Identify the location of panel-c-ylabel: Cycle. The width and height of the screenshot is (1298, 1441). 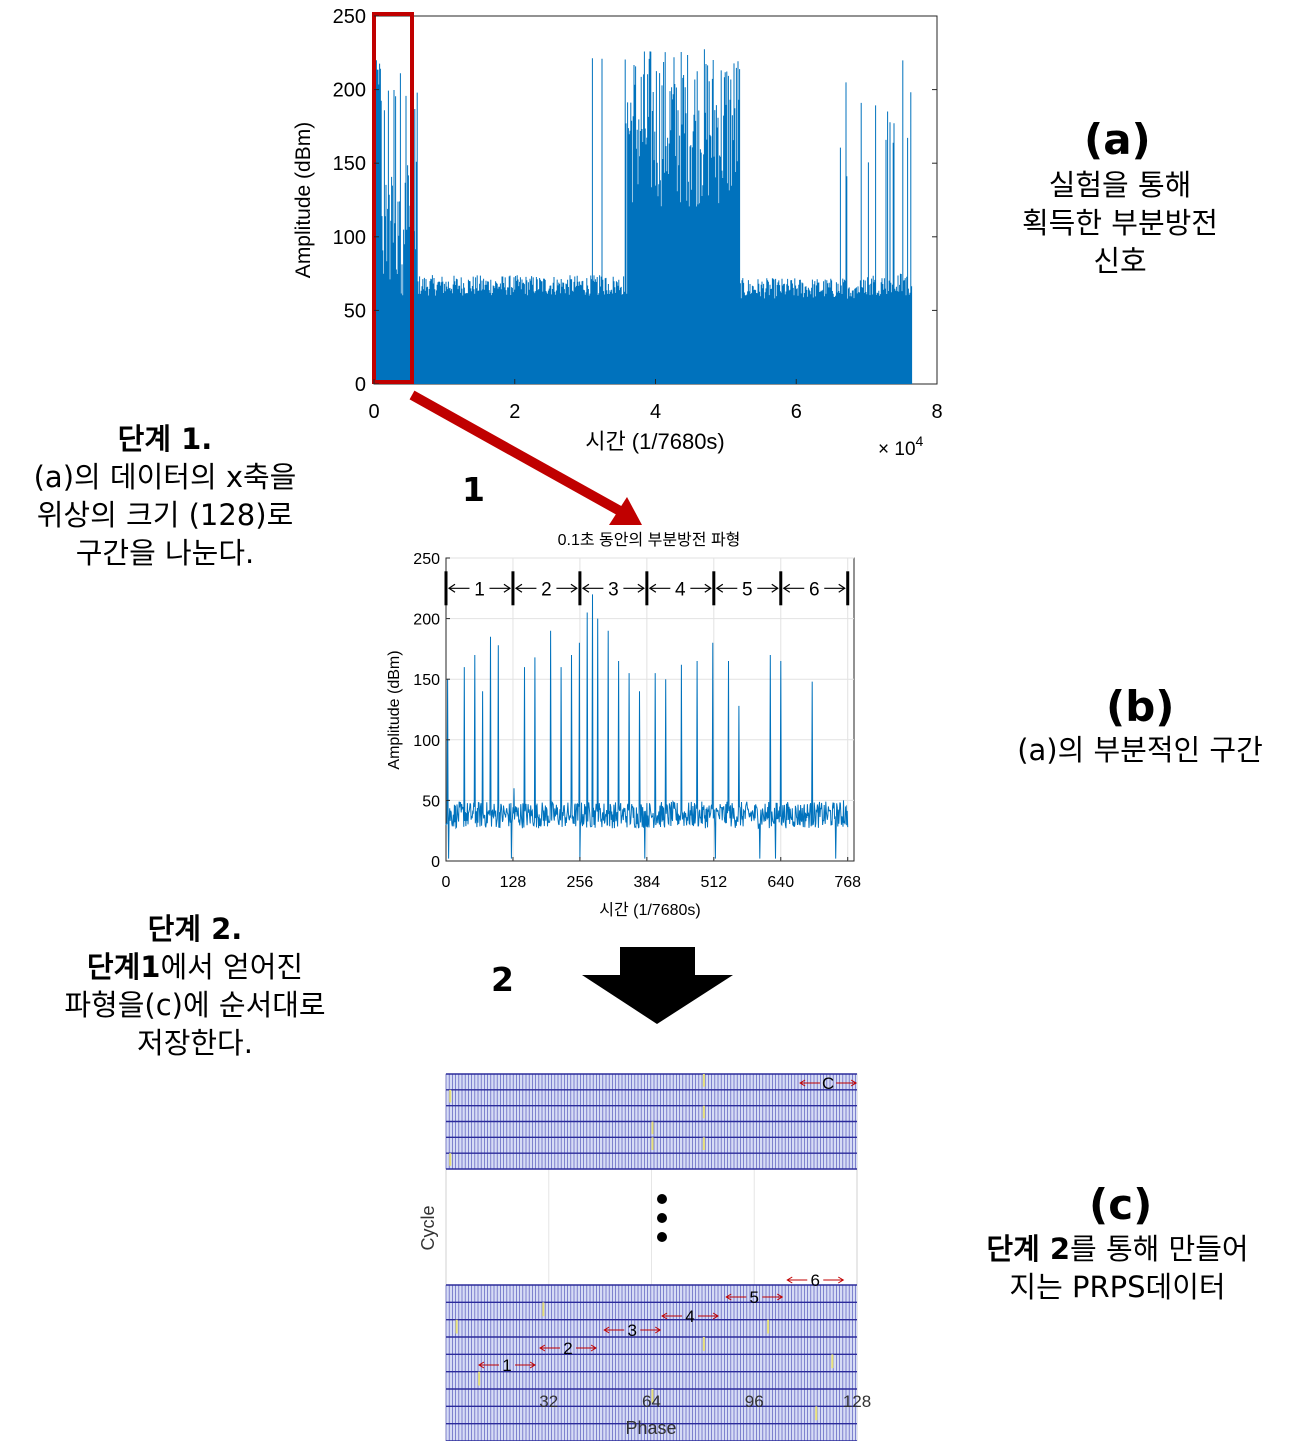
(428, 1227).